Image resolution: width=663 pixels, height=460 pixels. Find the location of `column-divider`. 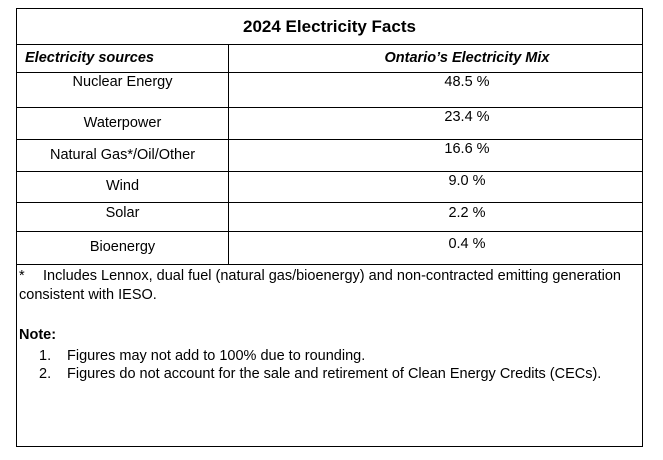

column-divider is located at coordinates (228, 154).